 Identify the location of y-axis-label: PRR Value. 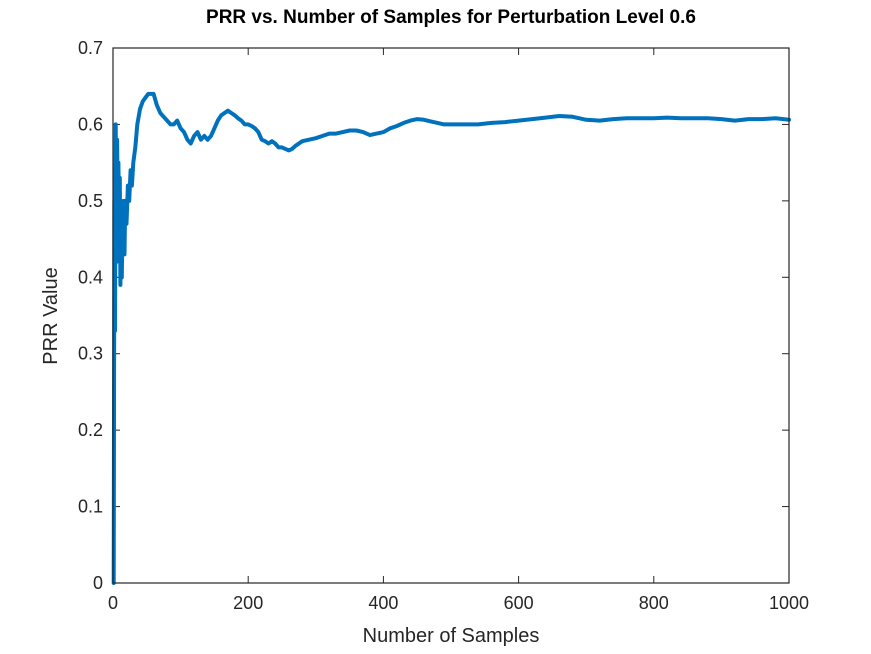
(51, 315).